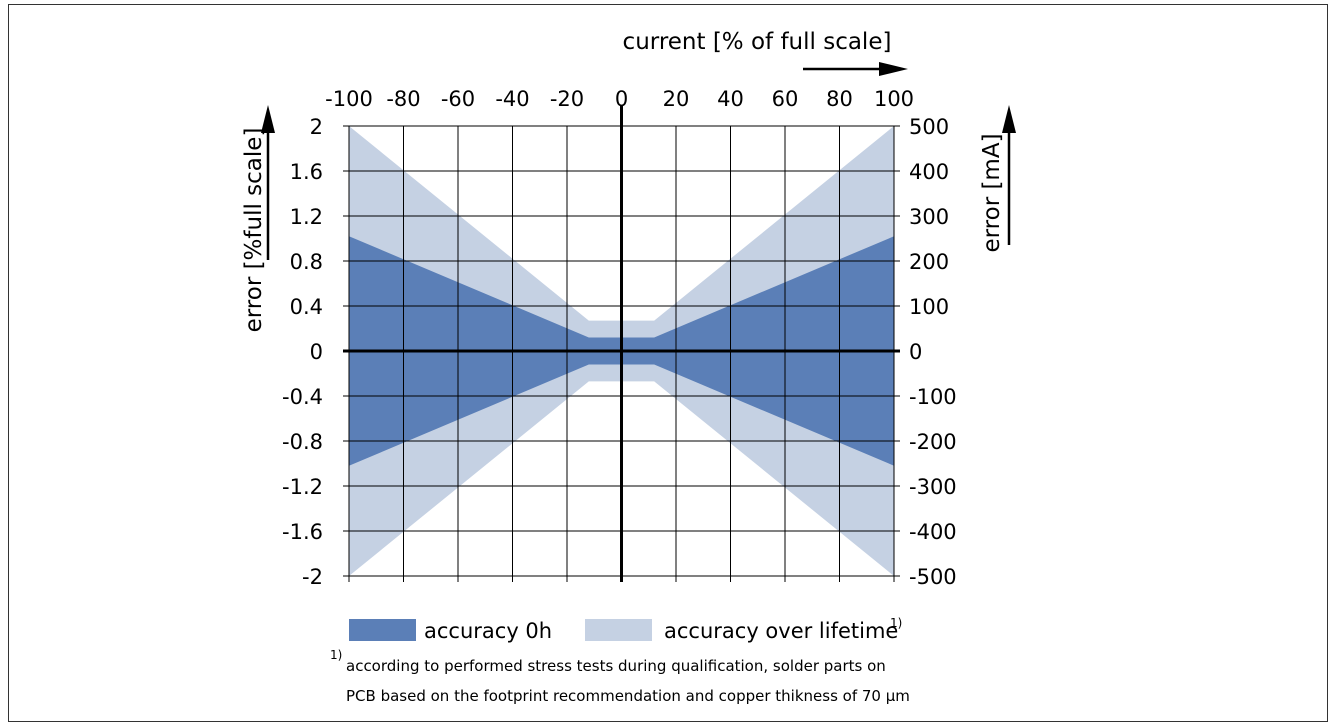 Image resolution: width=1333 pixels, height=725 pixels. I want to click on y-left-tick-label: 1.2, so click(306, 217).